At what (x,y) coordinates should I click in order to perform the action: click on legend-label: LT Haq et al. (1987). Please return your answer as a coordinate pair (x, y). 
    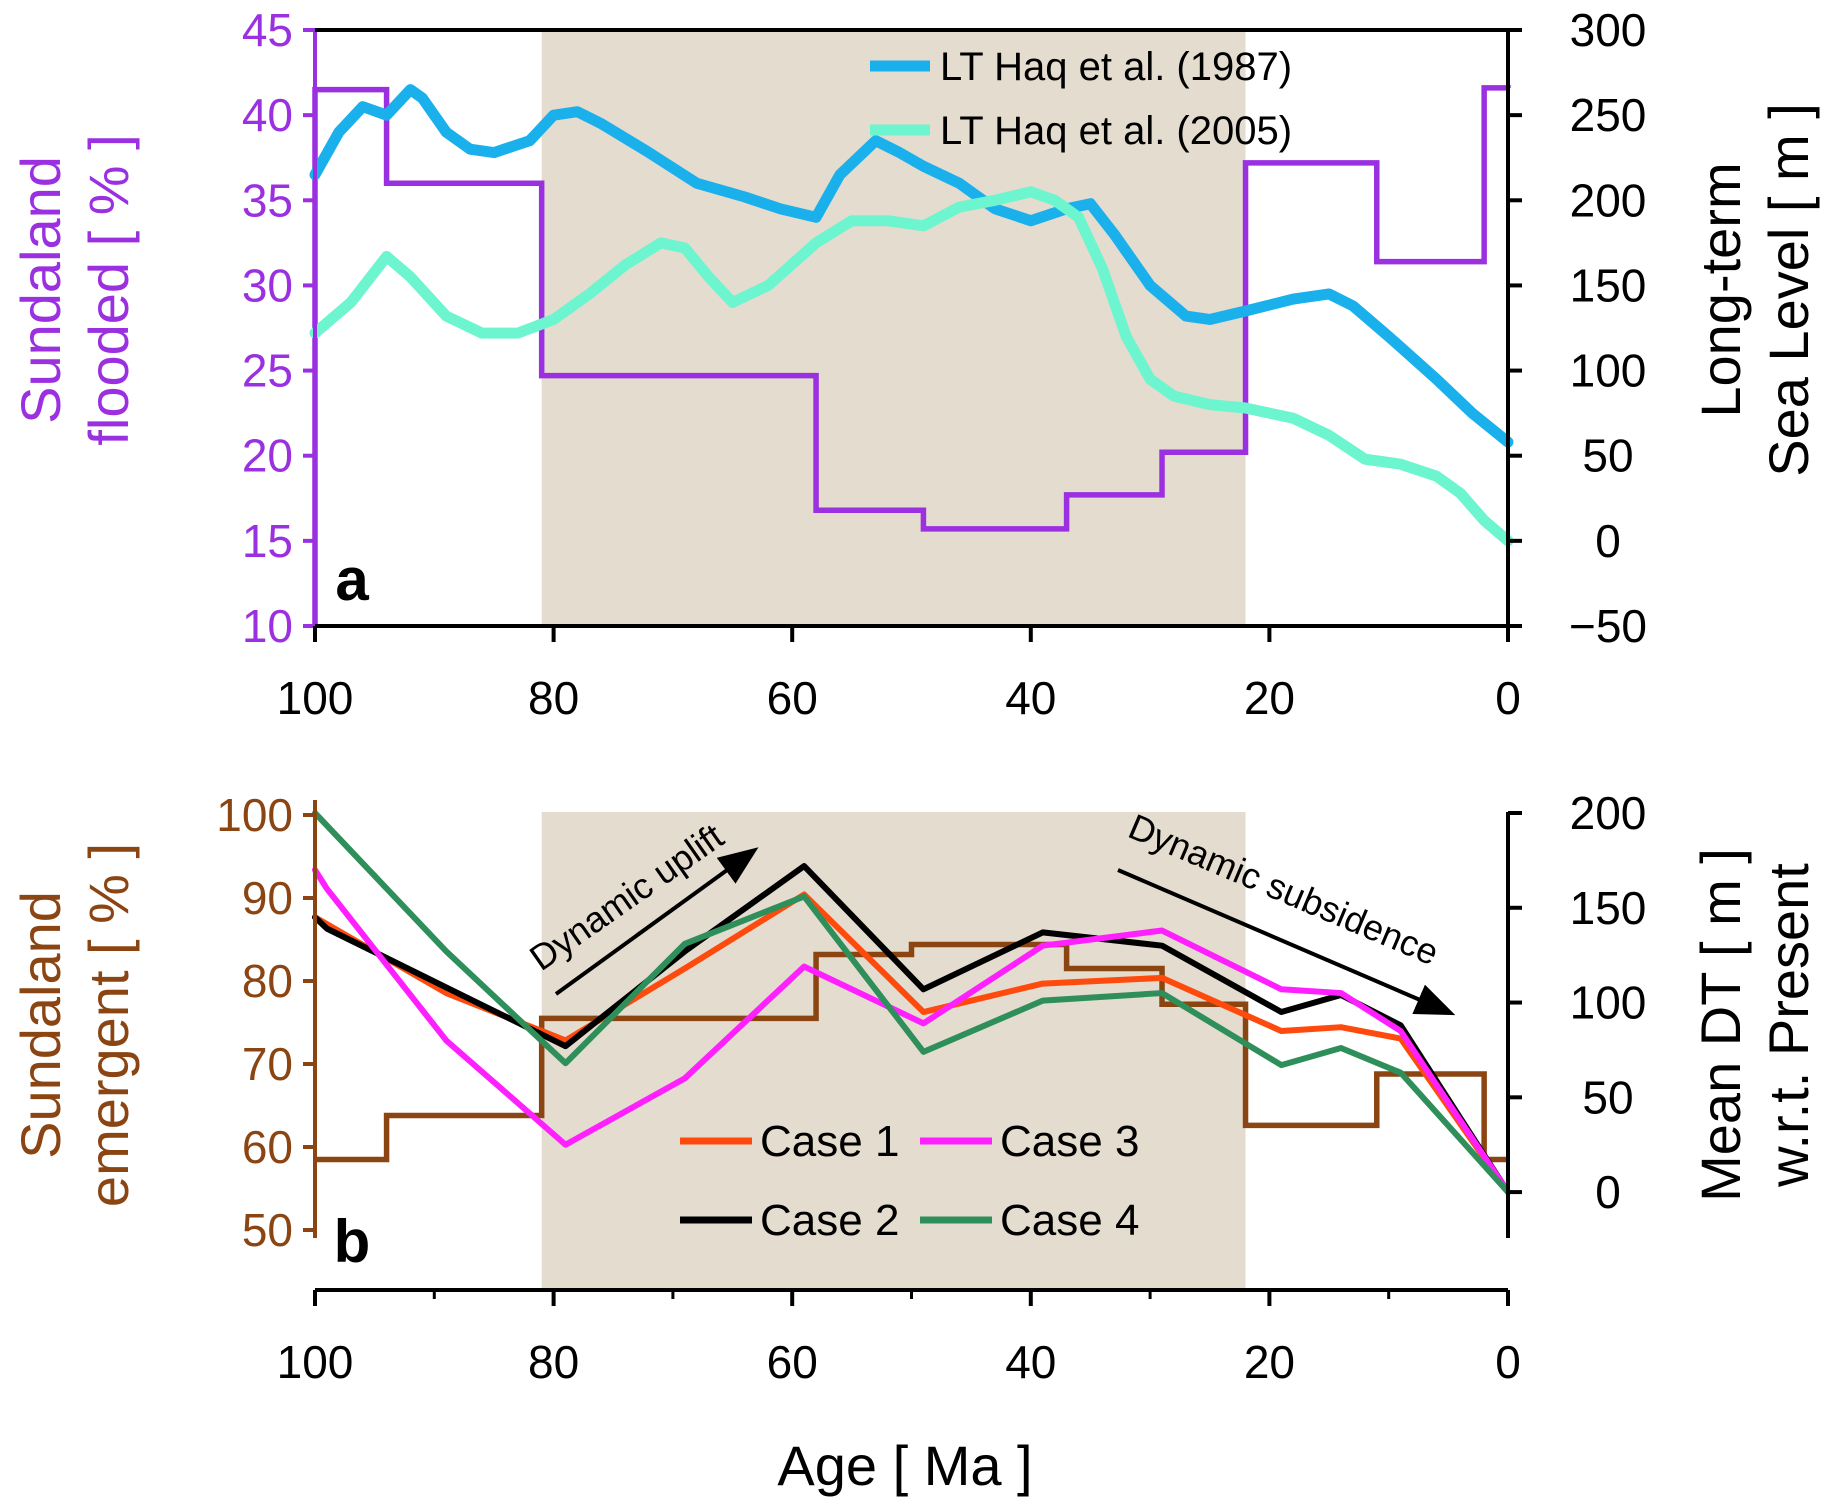
    Looking at the image, I should click on (1116, 67).